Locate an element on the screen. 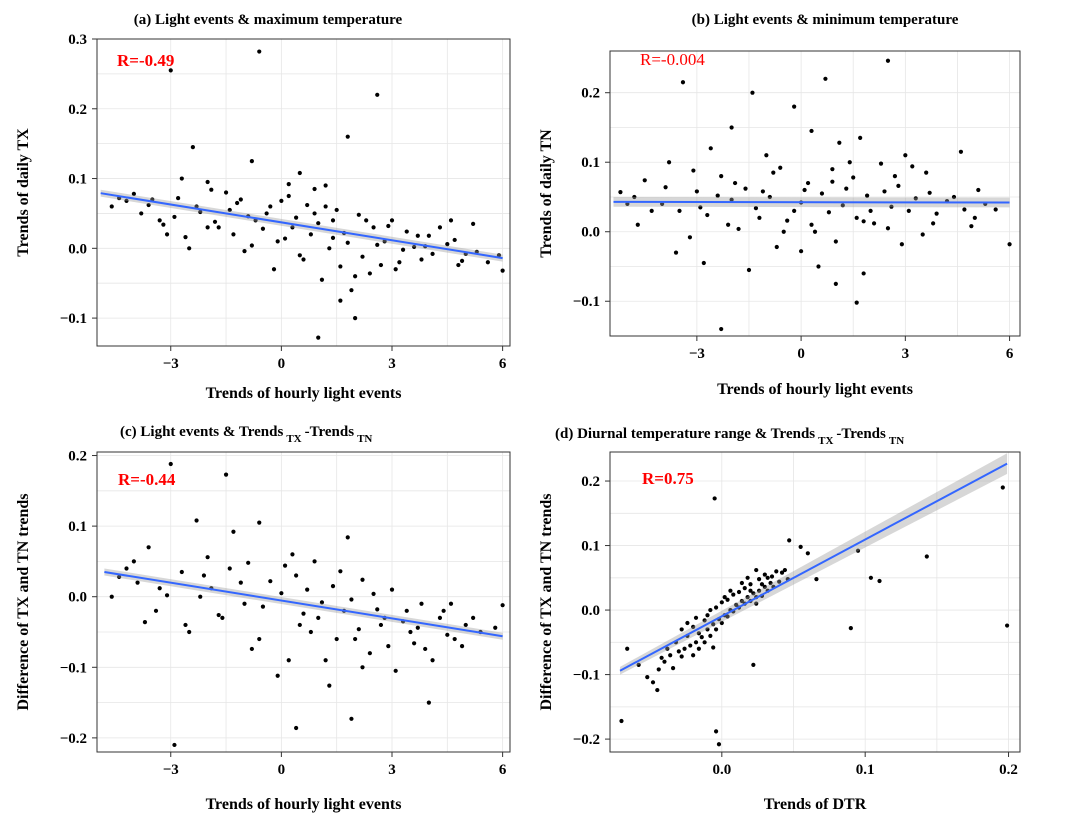 This screenshot has width=1083, height=819. panel-title-subscript: TN is located at coordinates (896, 441).